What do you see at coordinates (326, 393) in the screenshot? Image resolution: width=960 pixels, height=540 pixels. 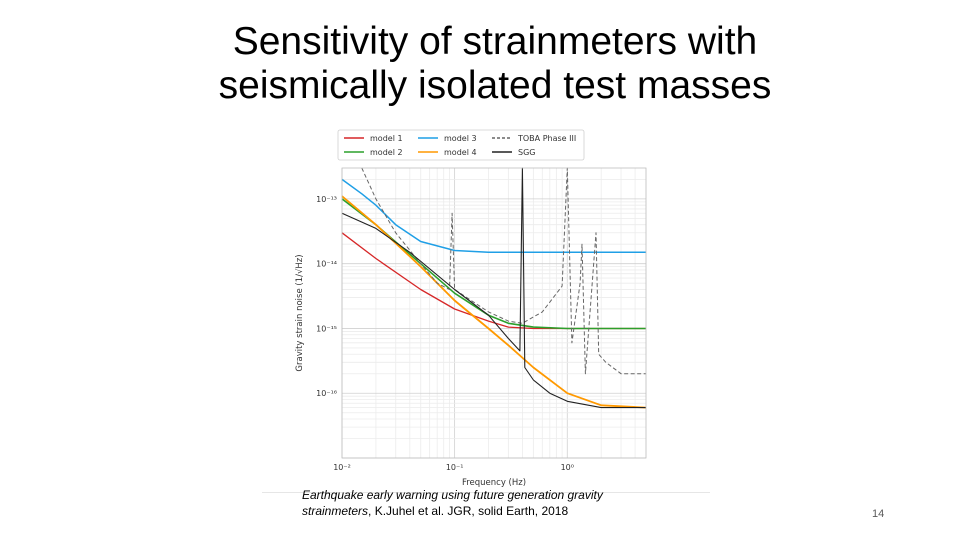 I see `y-tick-label: 10⁻¹⁶` at bounding box center [326, 393].